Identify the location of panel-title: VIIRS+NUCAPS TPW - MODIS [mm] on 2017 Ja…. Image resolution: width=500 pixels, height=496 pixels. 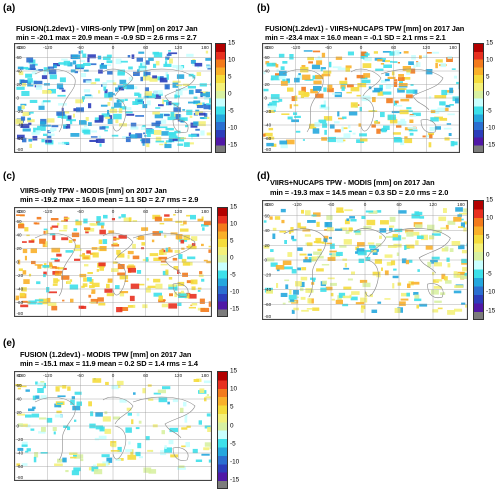
(352, 182).